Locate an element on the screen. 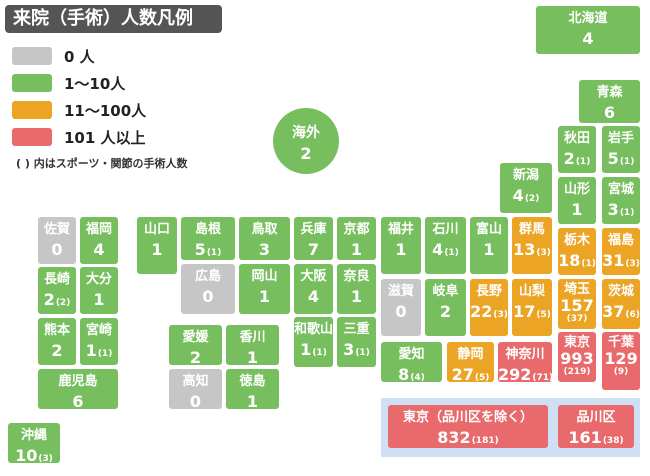  prefecture-name: 奈良 is located at coordinates (356, 276).